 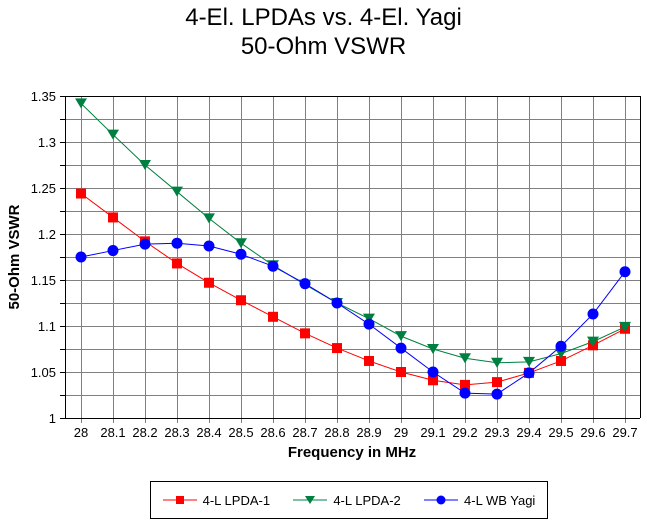 What do you see at coordinates (496, 432) in the screenshot?
I see `x-tick-label: 29.3` at bounding box center [496, 432].